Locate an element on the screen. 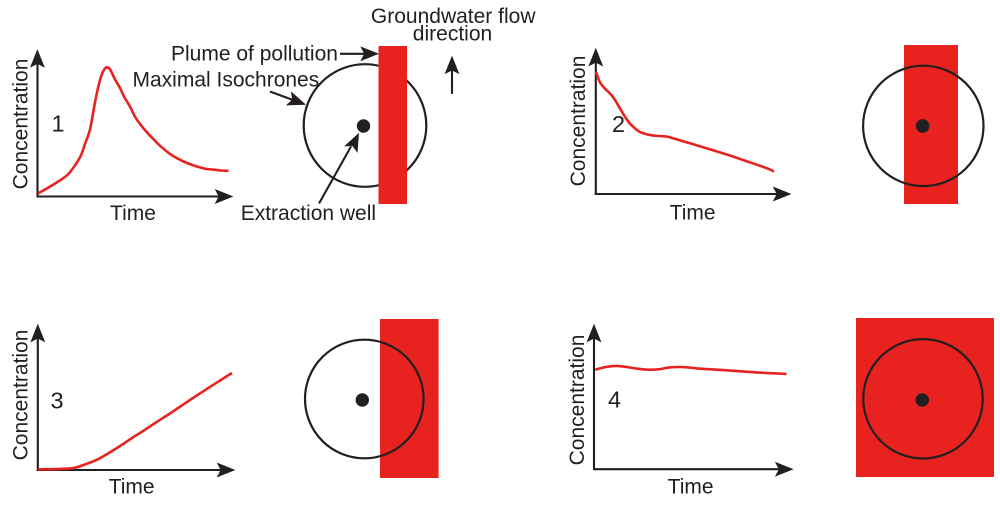 Image resolution: width=1000 pixels, height=506 pixels. svg-text: Maximal Isochrones is located at coordinates (226, 79).